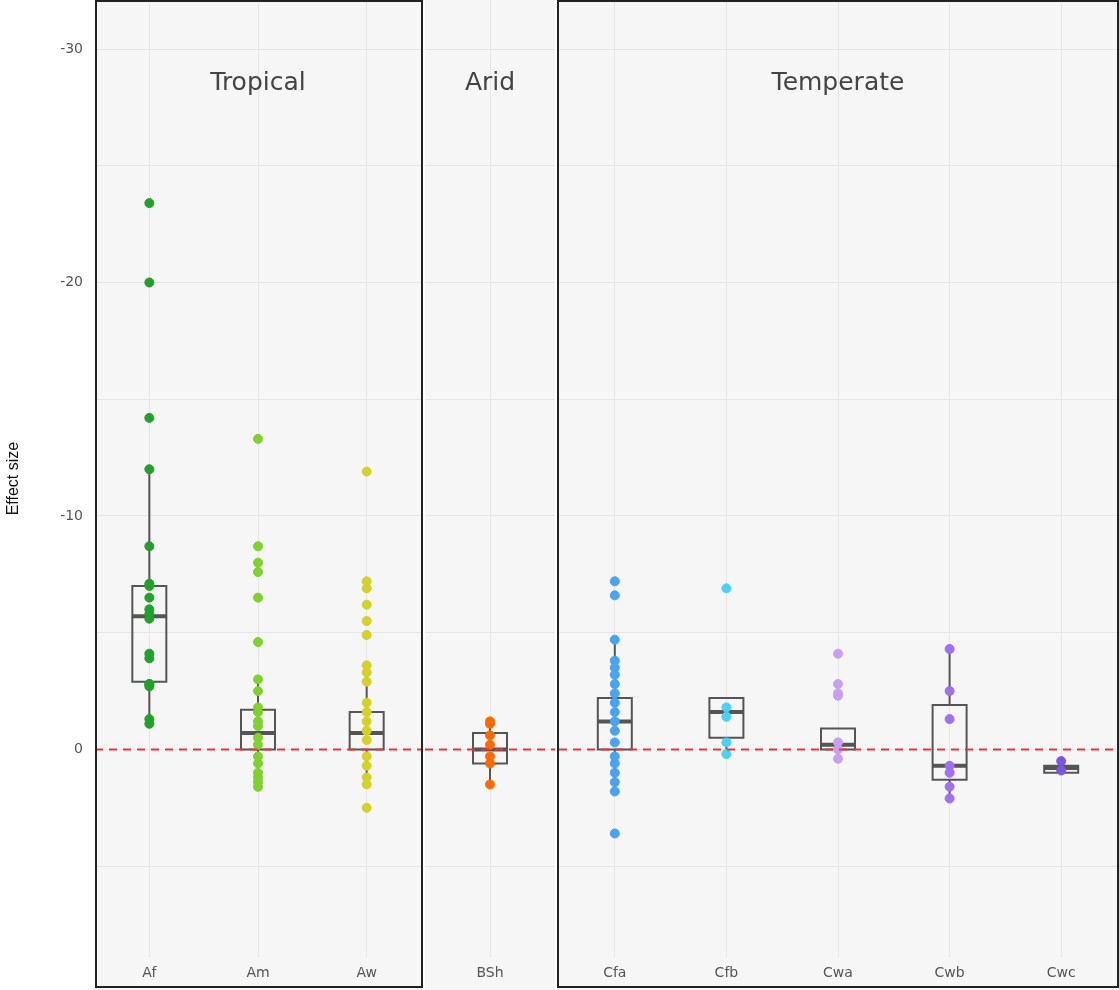 The image size is (1119, 990). Describe the element at coordinates (13, 478) in the screenshot. I see `y-axis-title: Effect size` at that location.